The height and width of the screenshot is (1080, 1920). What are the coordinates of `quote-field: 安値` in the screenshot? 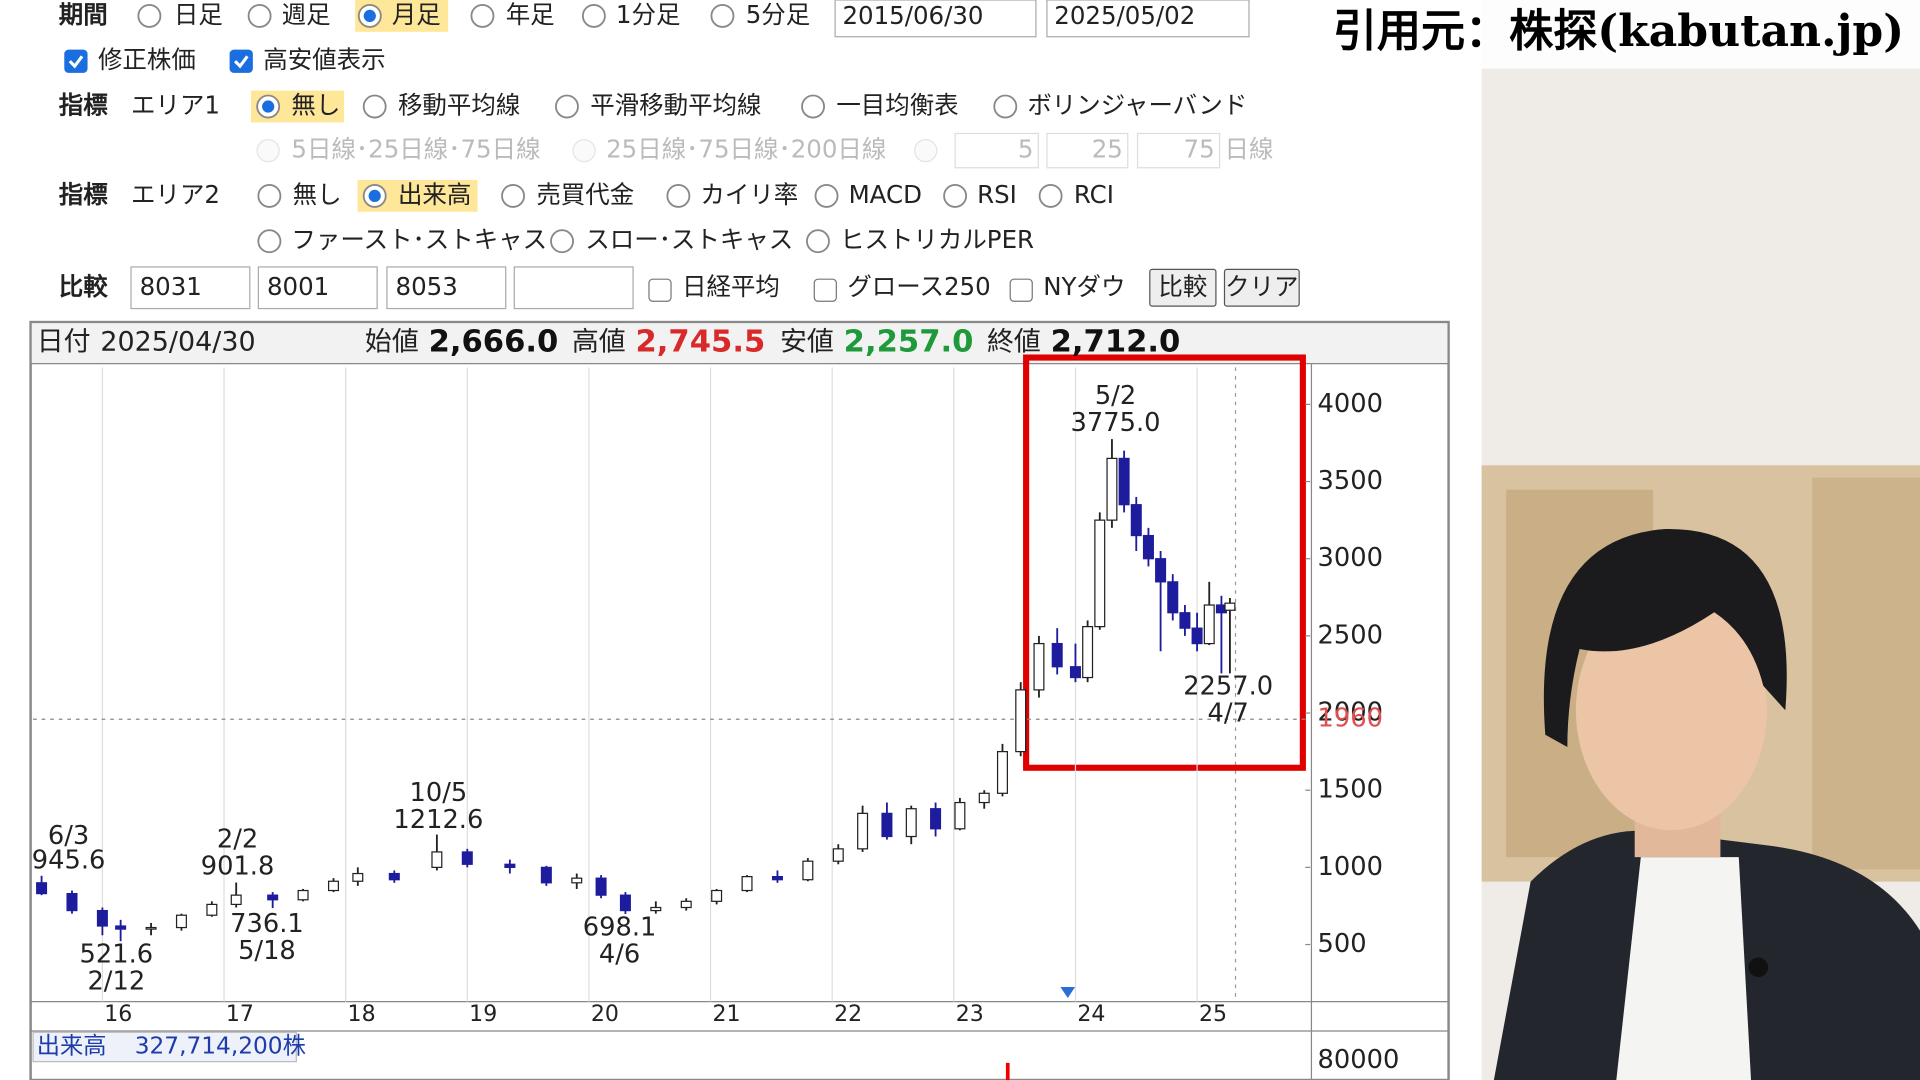 It's located at (807, 341).